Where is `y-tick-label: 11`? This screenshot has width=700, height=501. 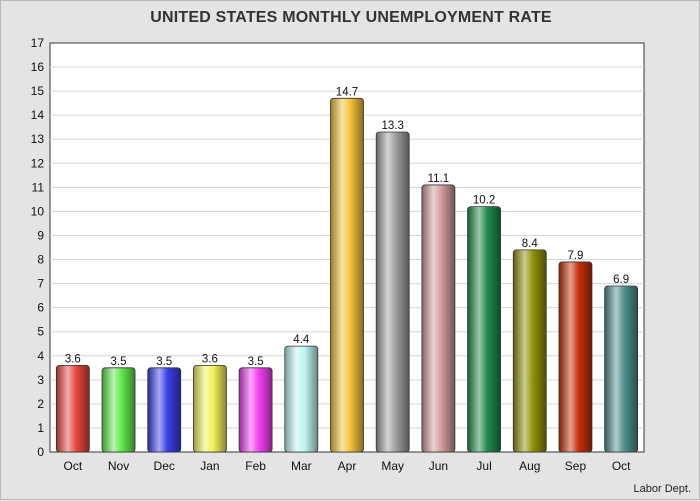
y-tick-label: 11 is located at coordinates (38, 187).